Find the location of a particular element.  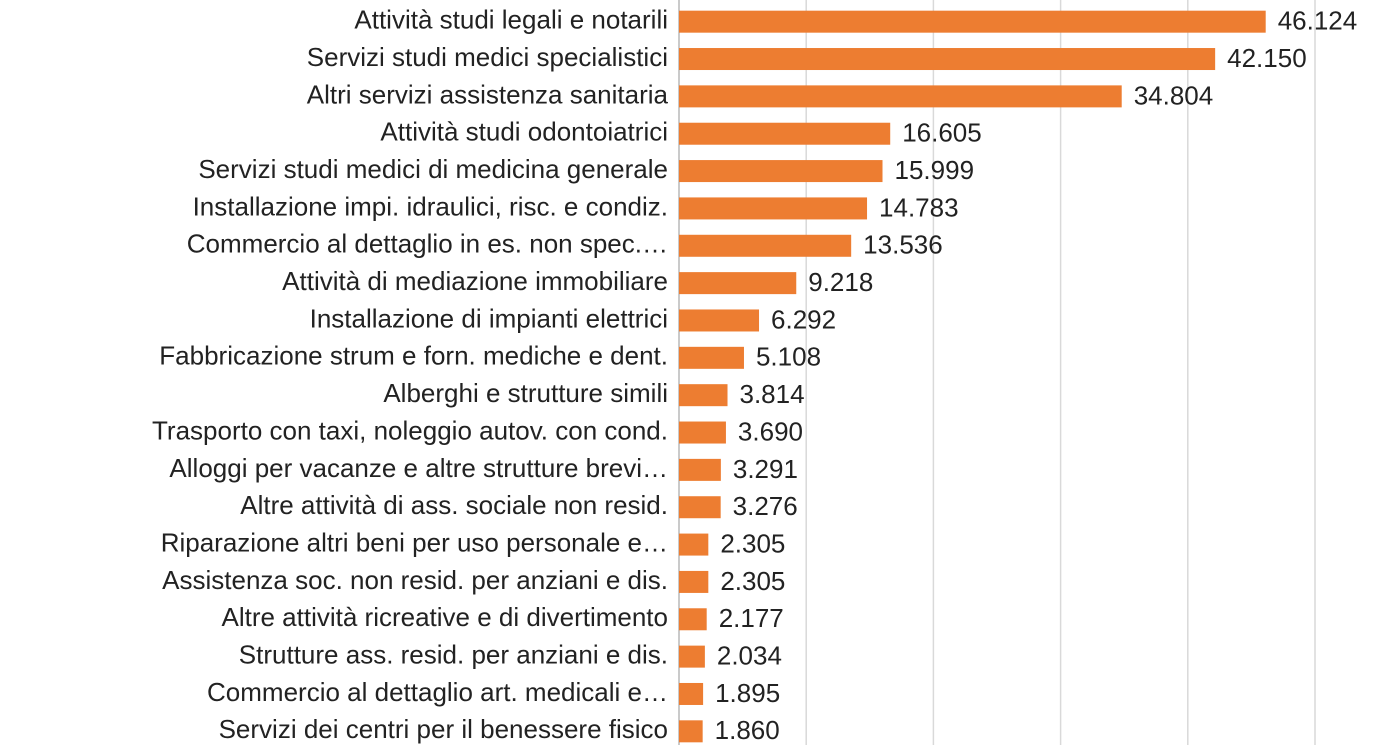

data-label: 3.291 is located at coordinates (765, 469).